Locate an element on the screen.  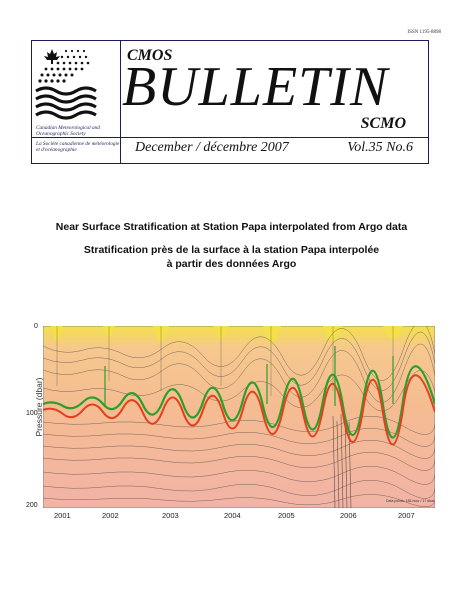
x-tick-label: 2006 is located at coordinates (348, 515).